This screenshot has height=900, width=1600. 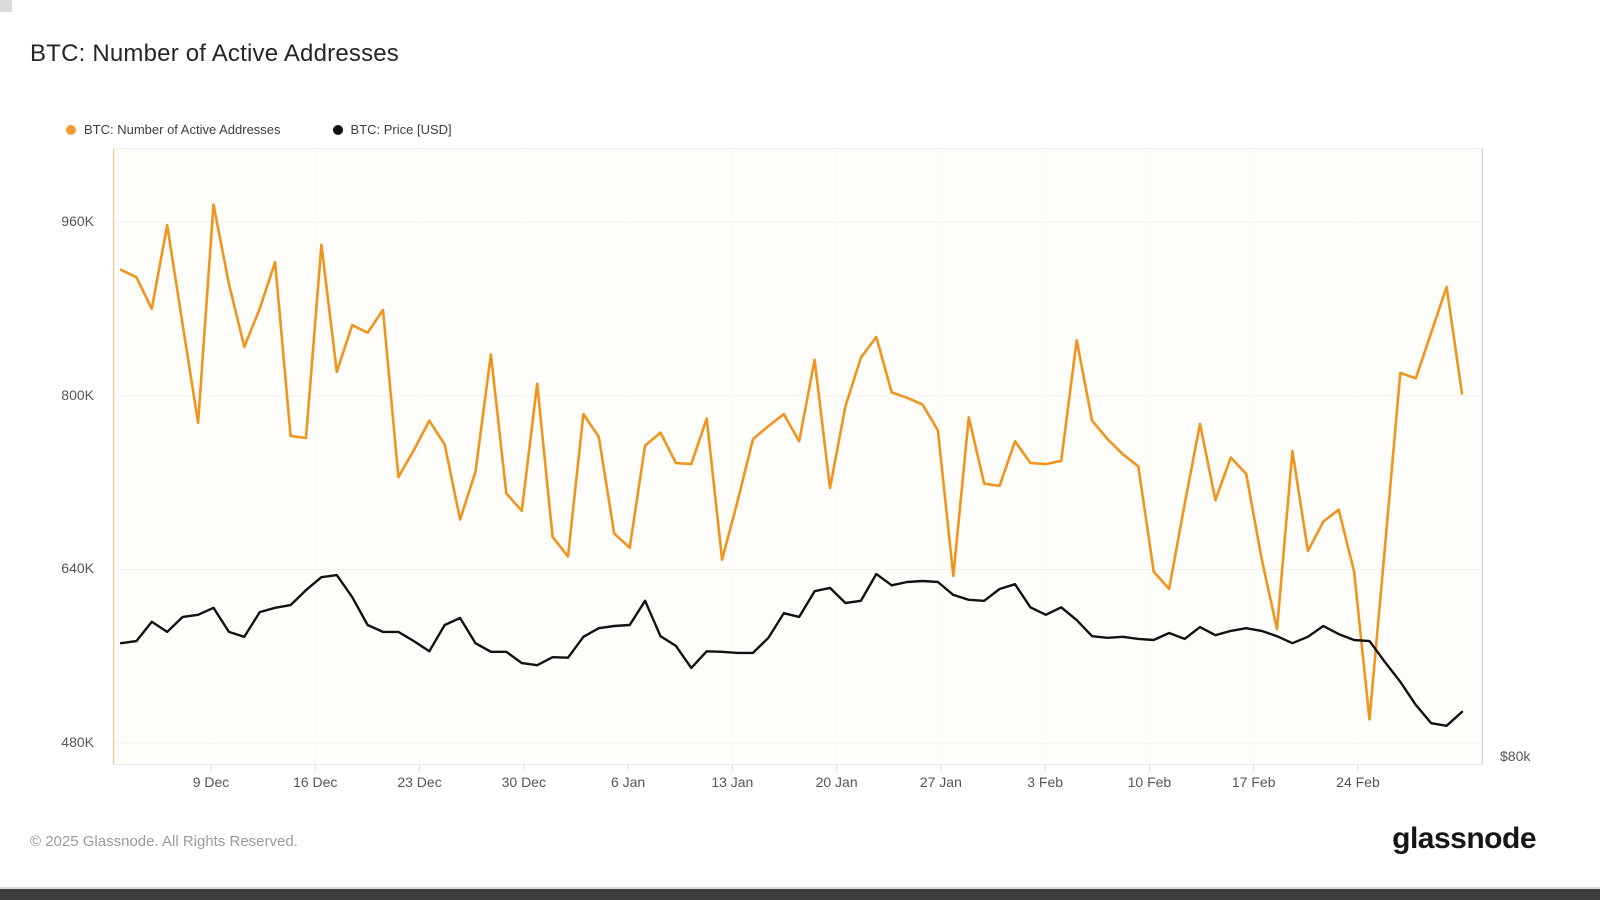 I want to click on bottom-hairline, so click(x=800, y=888).